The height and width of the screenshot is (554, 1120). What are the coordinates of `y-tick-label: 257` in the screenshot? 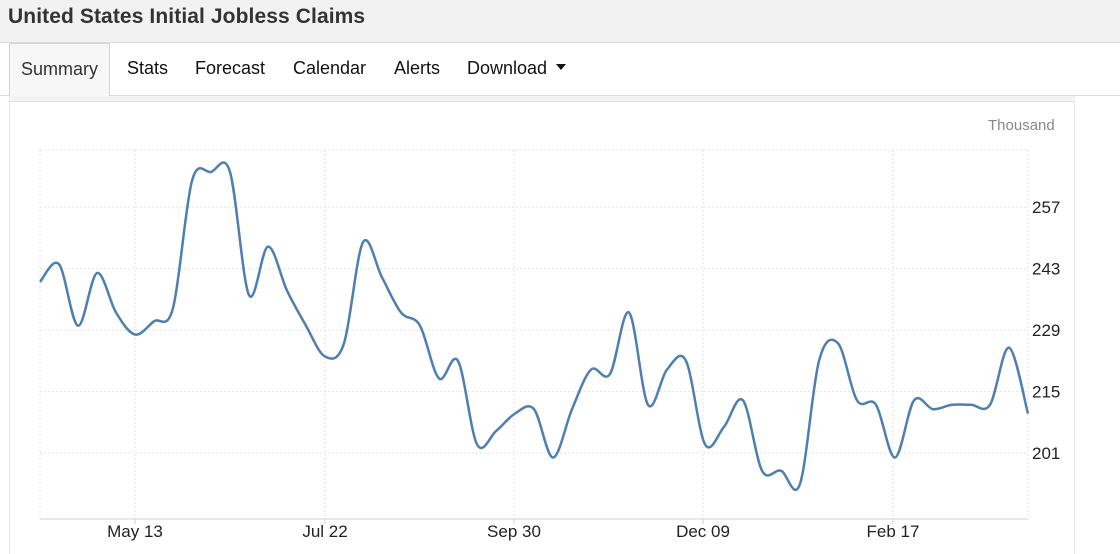 It's located at (1046, 207).